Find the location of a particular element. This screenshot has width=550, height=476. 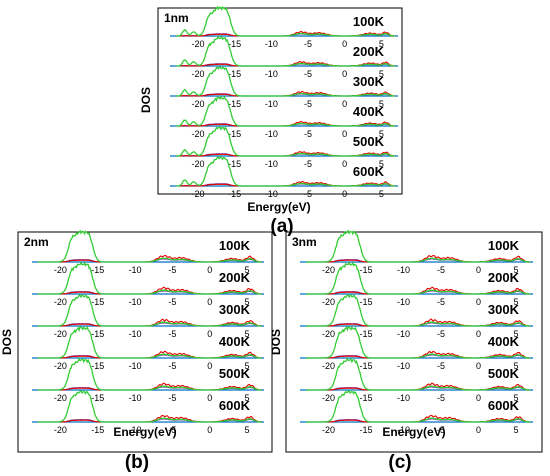

dos-row-500K: -20 -15 -10 -5 0 5 500K is located at coordinates (284, 147).